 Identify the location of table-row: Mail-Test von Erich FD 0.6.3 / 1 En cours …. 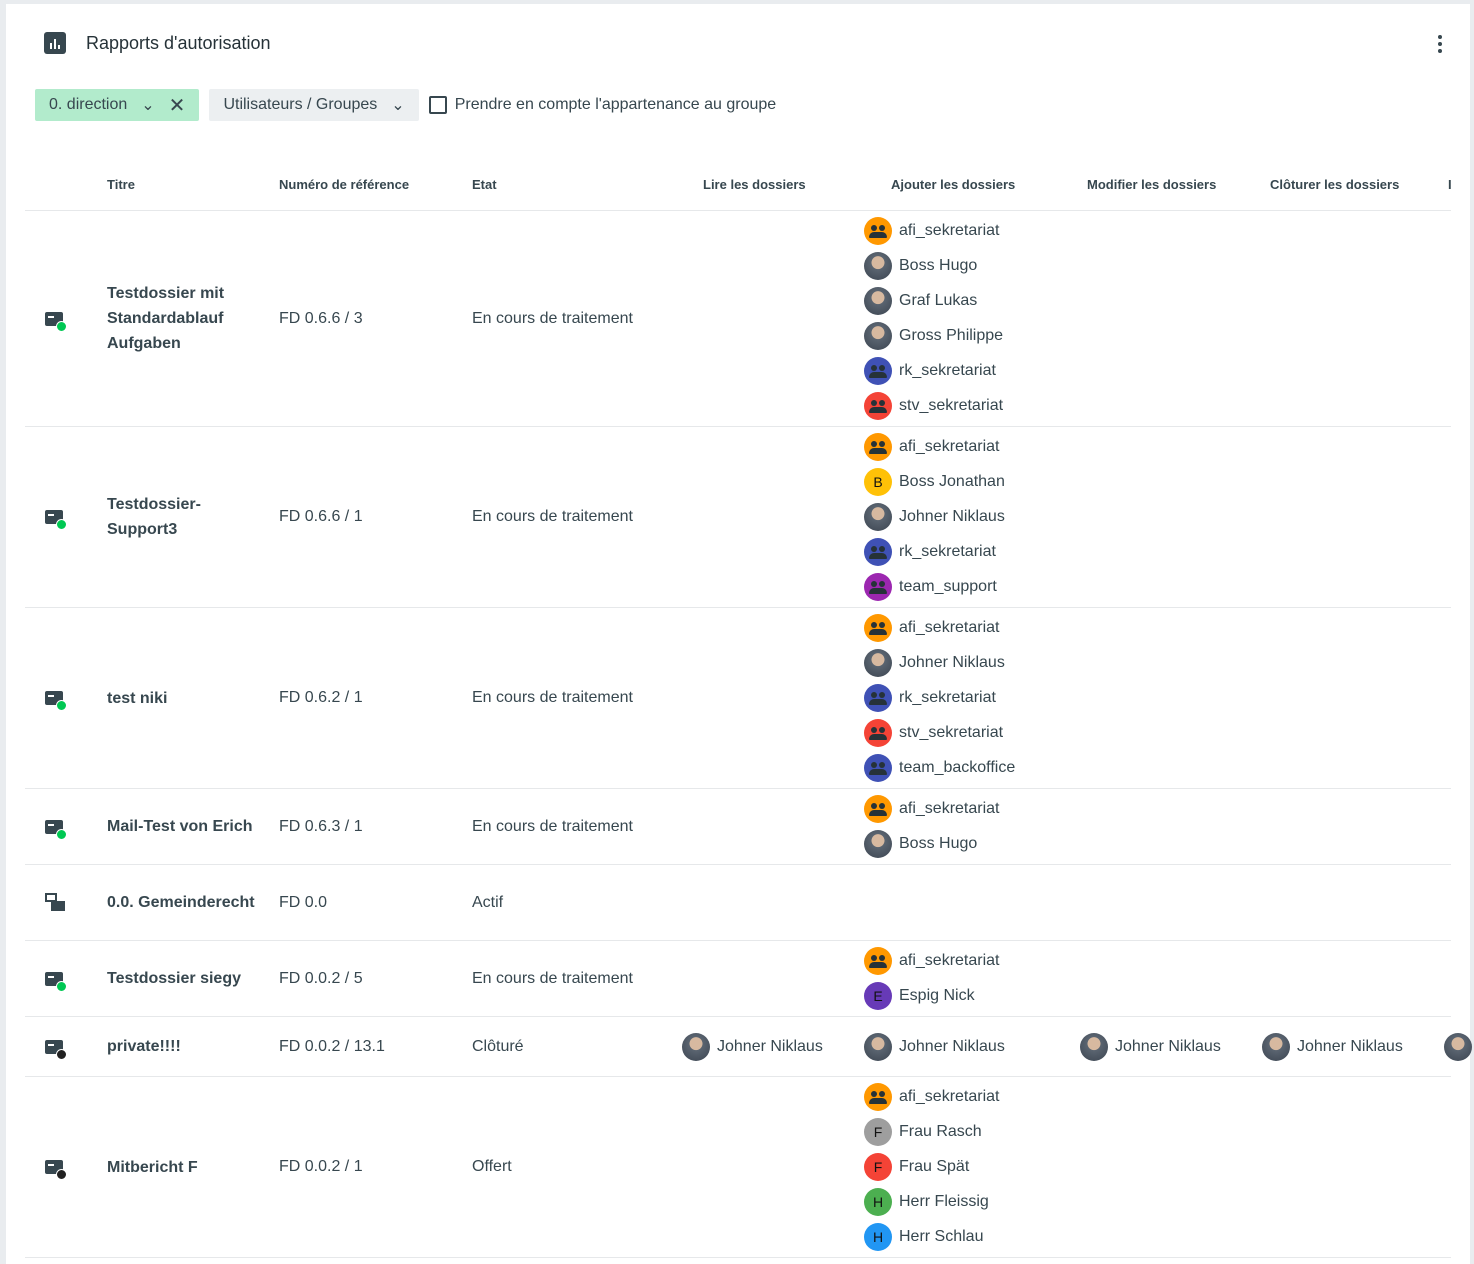
(738, 827).